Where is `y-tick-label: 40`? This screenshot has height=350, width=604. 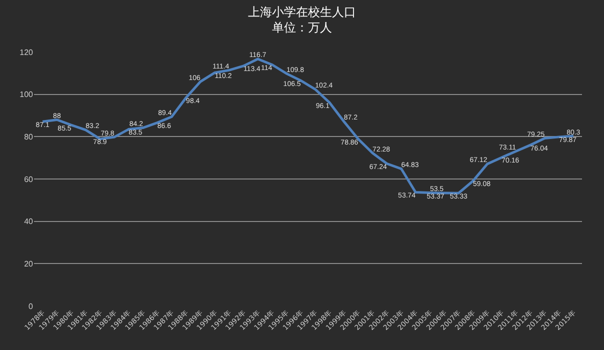
y-tick-label: 40 is located at coordinates (29, 221).